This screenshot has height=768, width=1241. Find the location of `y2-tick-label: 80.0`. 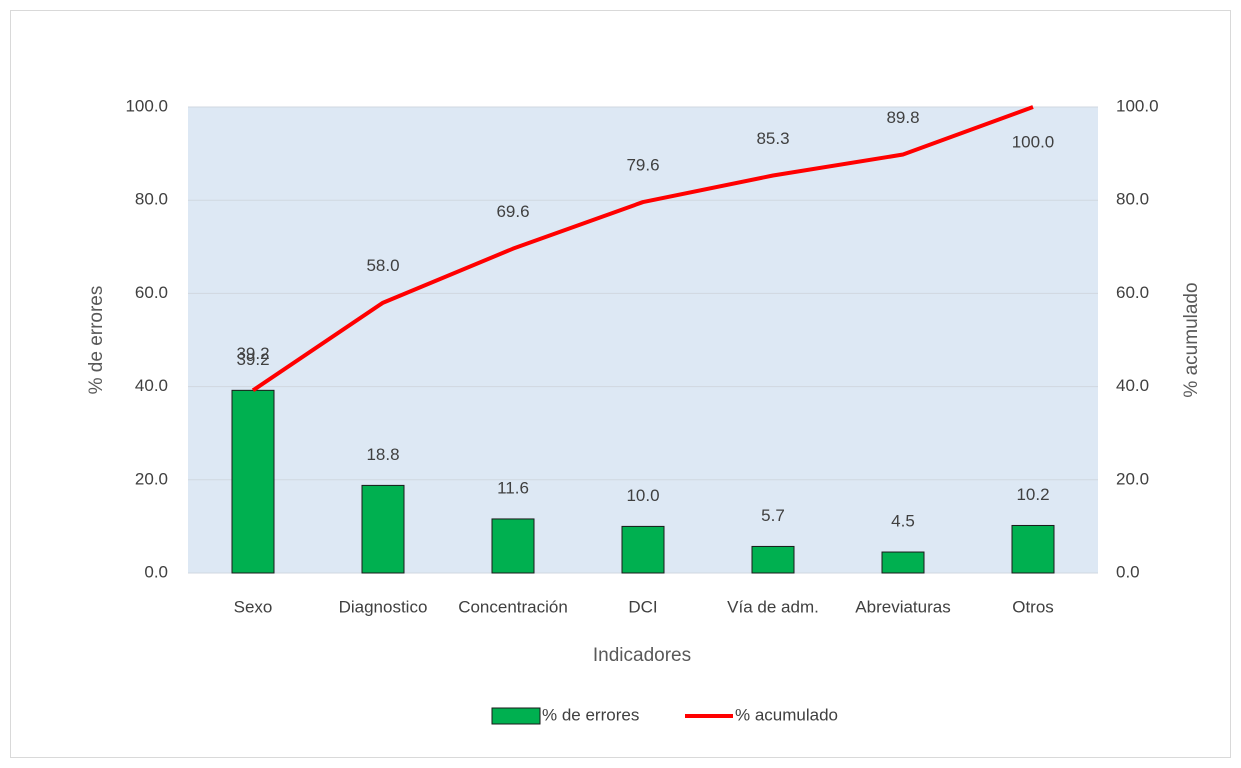

y2-tick-label: 80.0 is located at coordinates (1132, 199).